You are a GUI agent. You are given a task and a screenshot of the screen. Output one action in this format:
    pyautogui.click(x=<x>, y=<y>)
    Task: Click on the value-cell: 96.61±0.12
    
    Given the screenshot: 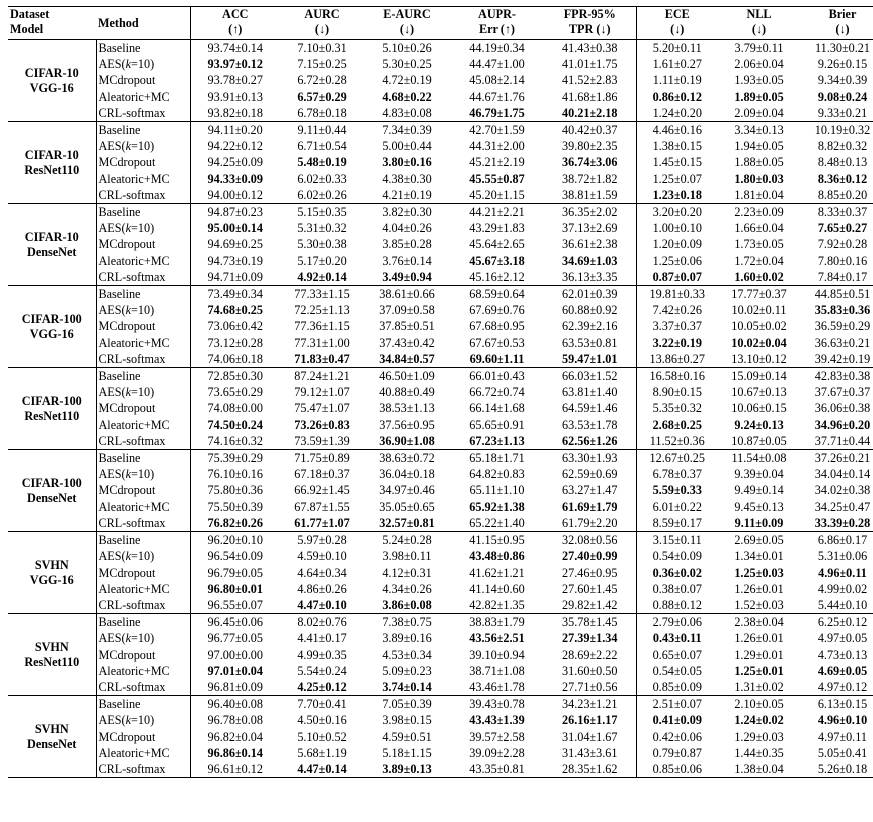 What is the action you would take?
    pyautogui.click(x=235, y=769)
    